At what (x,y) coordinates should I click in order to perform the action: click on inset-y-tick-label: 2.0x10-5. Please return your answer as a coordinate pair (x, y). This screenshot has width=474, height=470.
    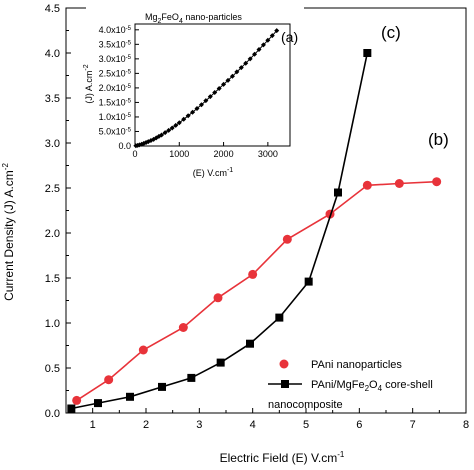
    Looking at the image, I should click on (115, 88).